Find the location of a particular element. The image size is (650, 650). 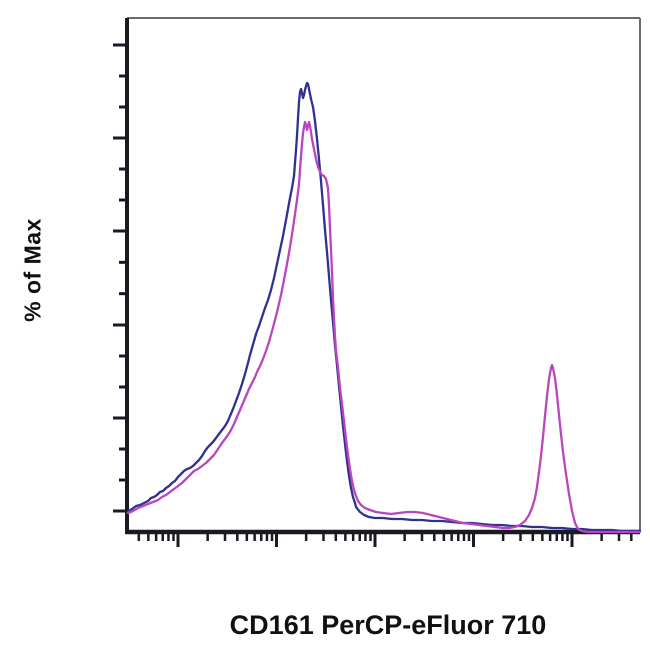

x-axis is located at coordinates (382, 538).